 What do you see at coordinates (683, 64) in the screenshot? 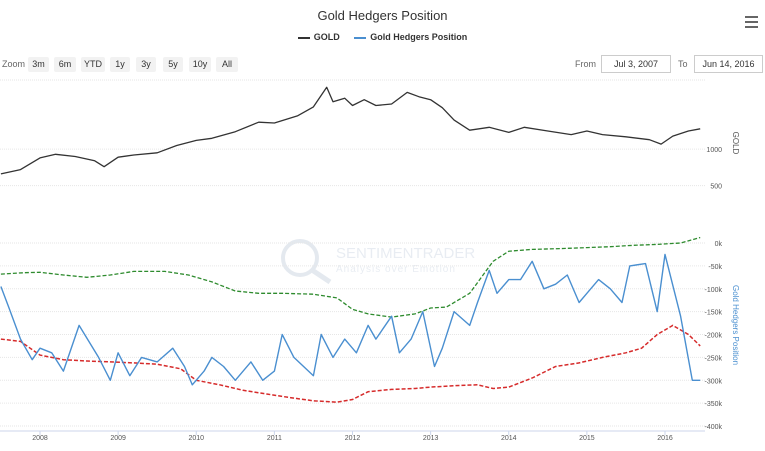
I see `to-label: To` at bounding box center [683, 64].